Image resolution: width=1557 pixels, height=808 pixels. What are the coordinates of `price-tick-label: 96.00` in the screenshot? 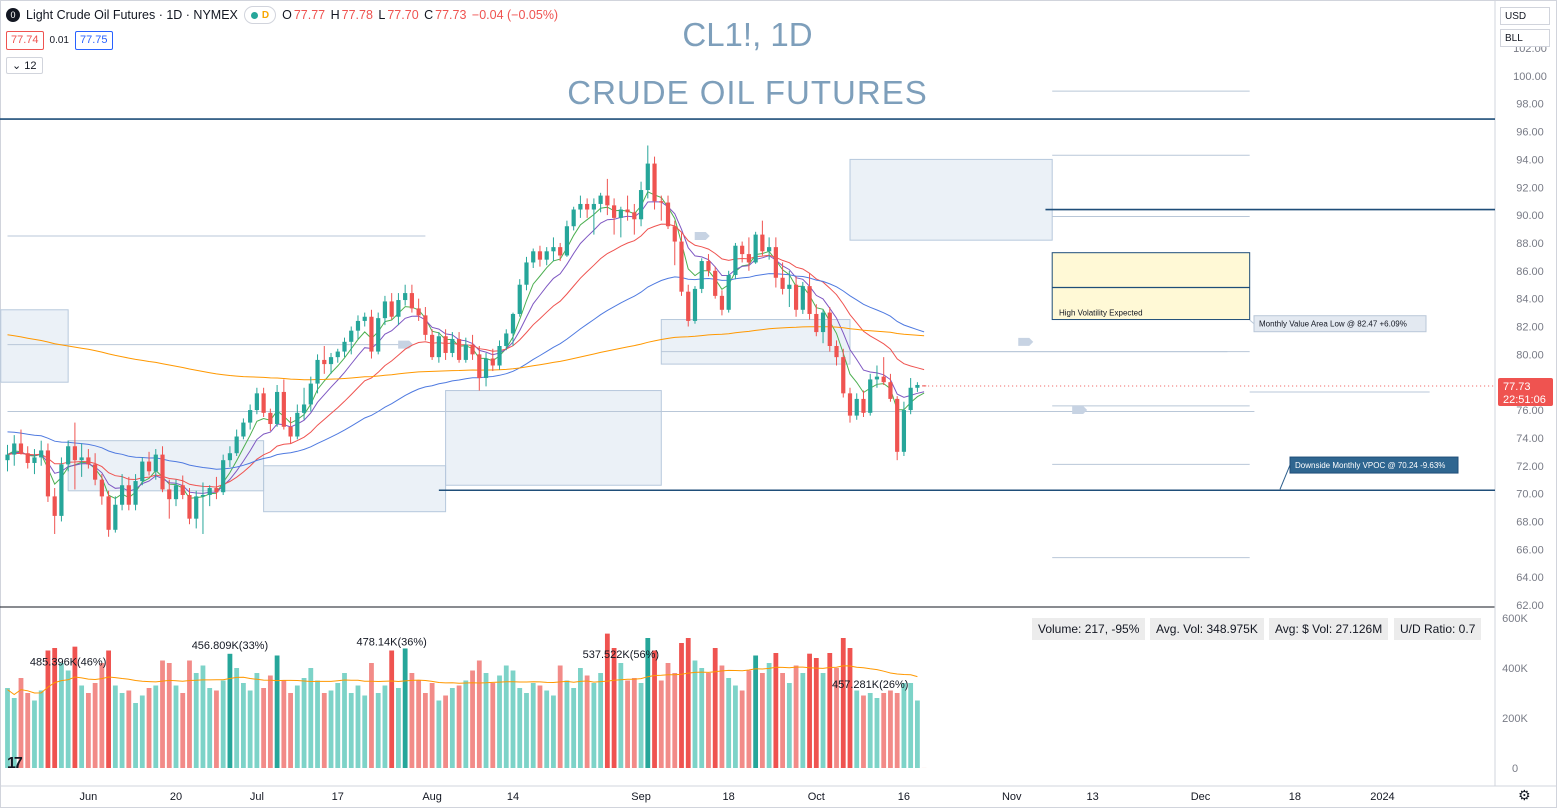 It's located at (1530, 133).